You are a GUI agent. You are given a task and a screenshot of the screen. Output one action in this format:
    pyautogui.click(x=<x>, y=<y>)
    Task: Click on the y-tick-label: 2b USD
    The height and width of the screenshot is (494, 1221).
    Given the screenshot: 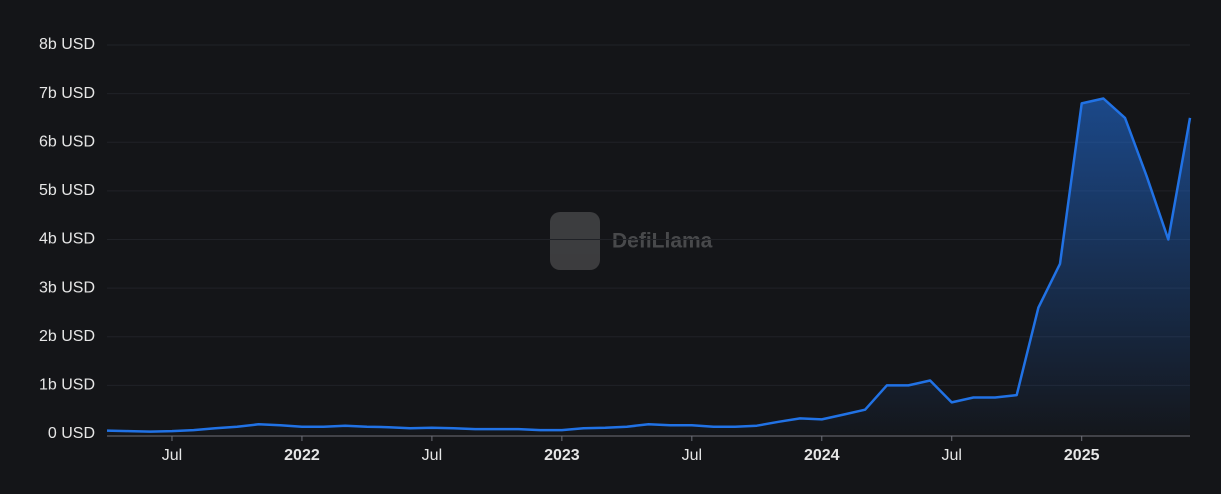 What is the action you would take?
    pyautogui.click(x=67, y=336)
    